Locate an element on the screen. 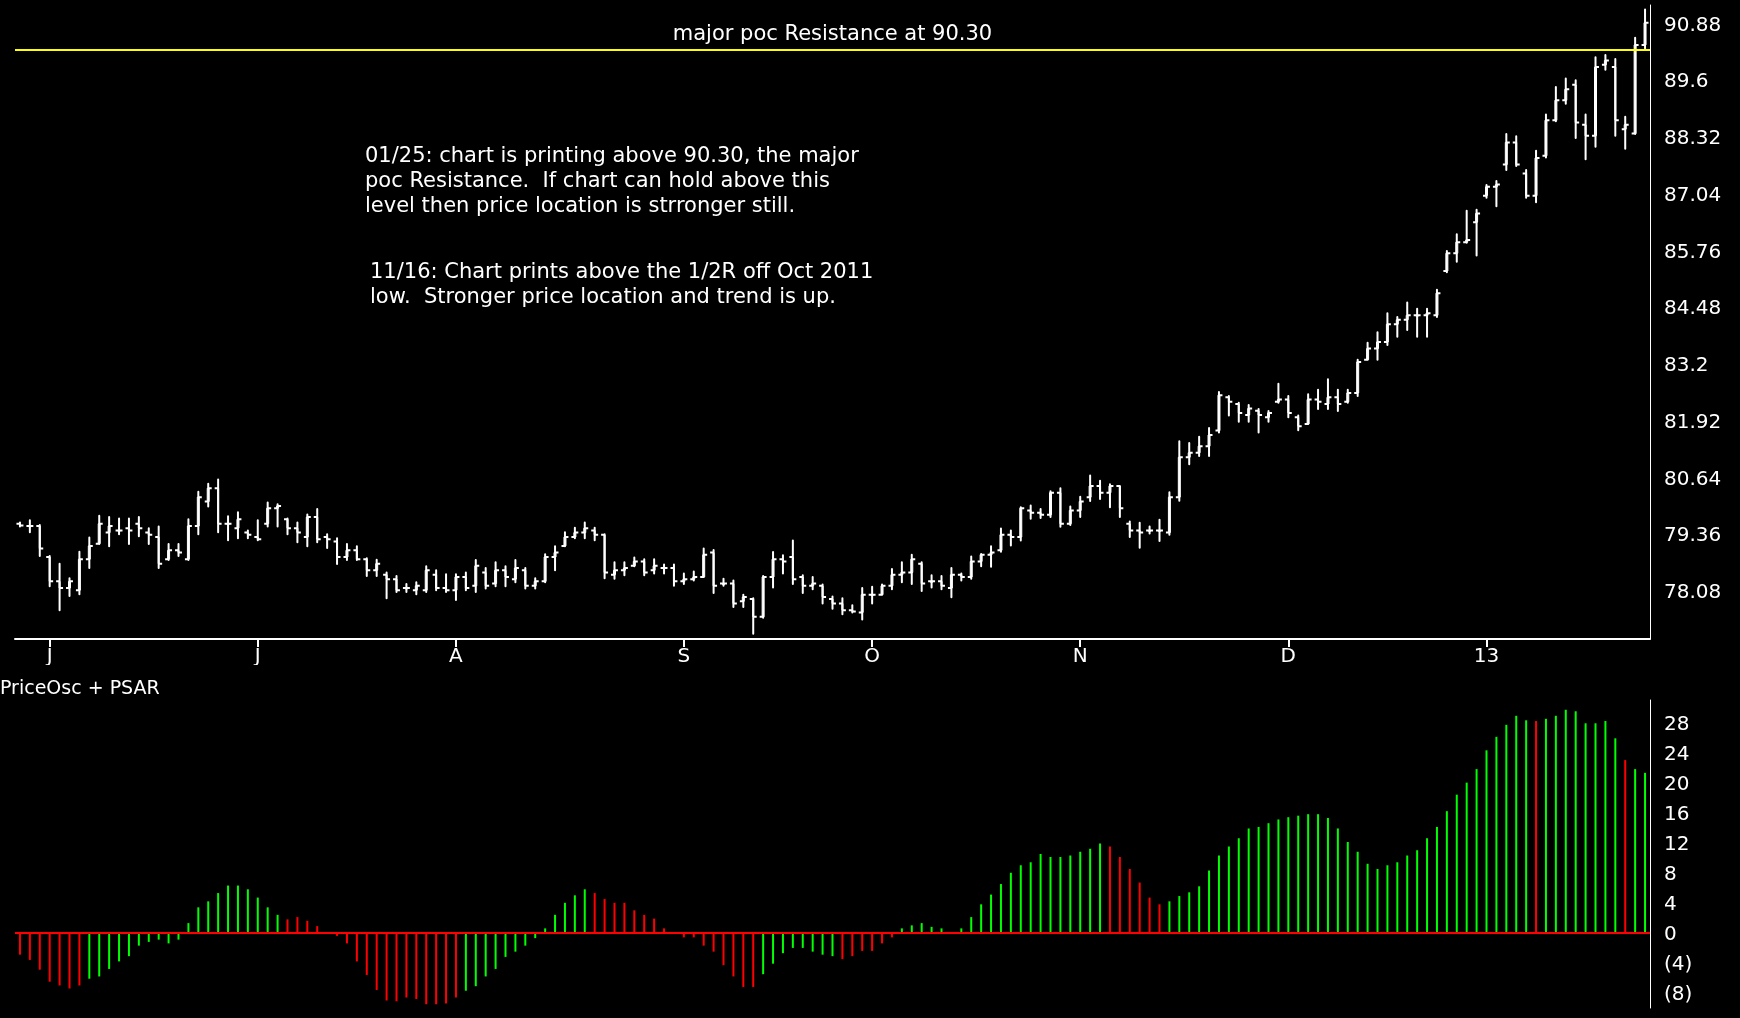  y-tick-label: 89.6 is located at coordinates (1686, 80).